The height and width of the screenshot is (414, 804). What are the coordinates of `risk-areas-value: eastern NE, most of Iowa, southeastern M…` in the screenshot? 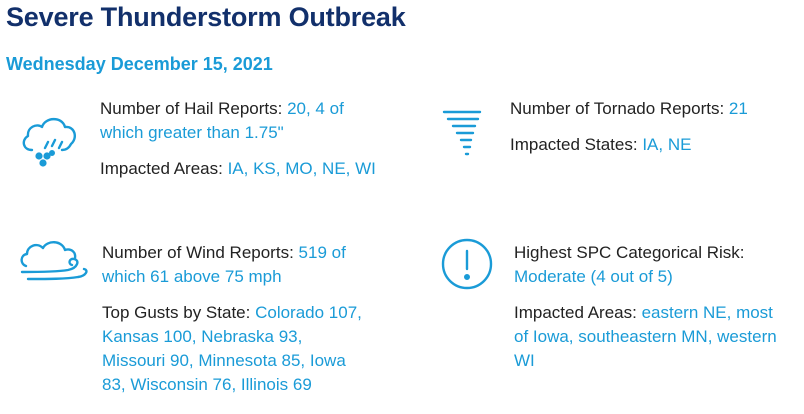 It's located at (645, 336).